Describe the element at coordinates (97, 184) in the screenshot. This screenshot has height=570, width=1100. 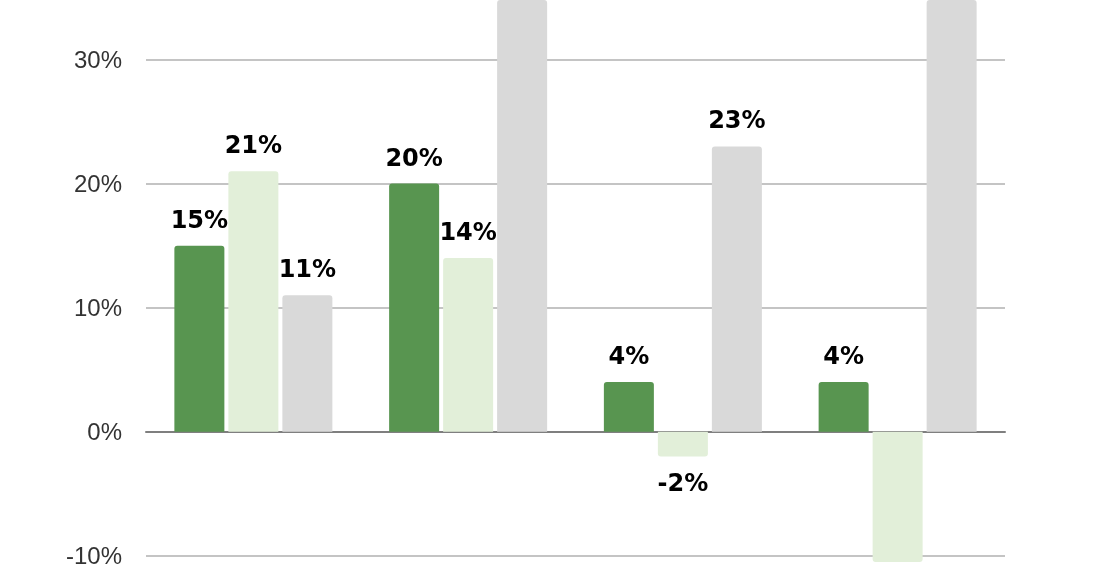
I see `y-tick-label: 20%` at that location.